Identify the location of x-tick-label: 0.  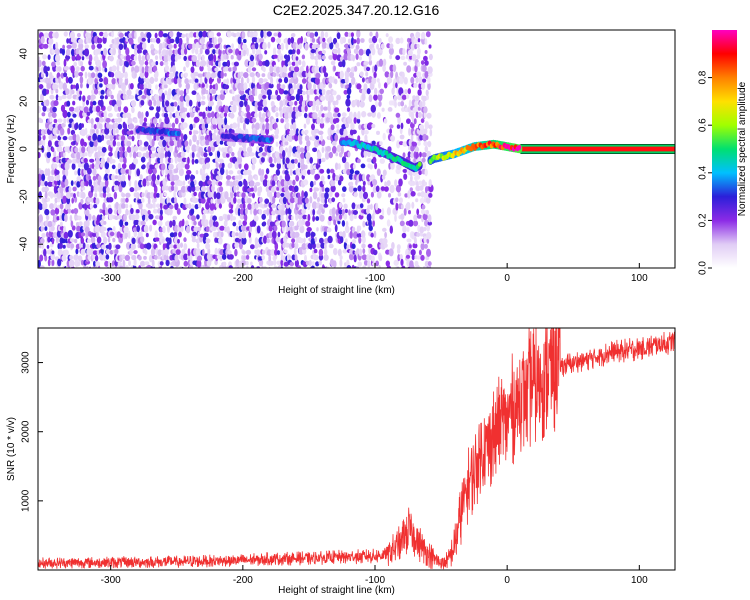
(507, 278).